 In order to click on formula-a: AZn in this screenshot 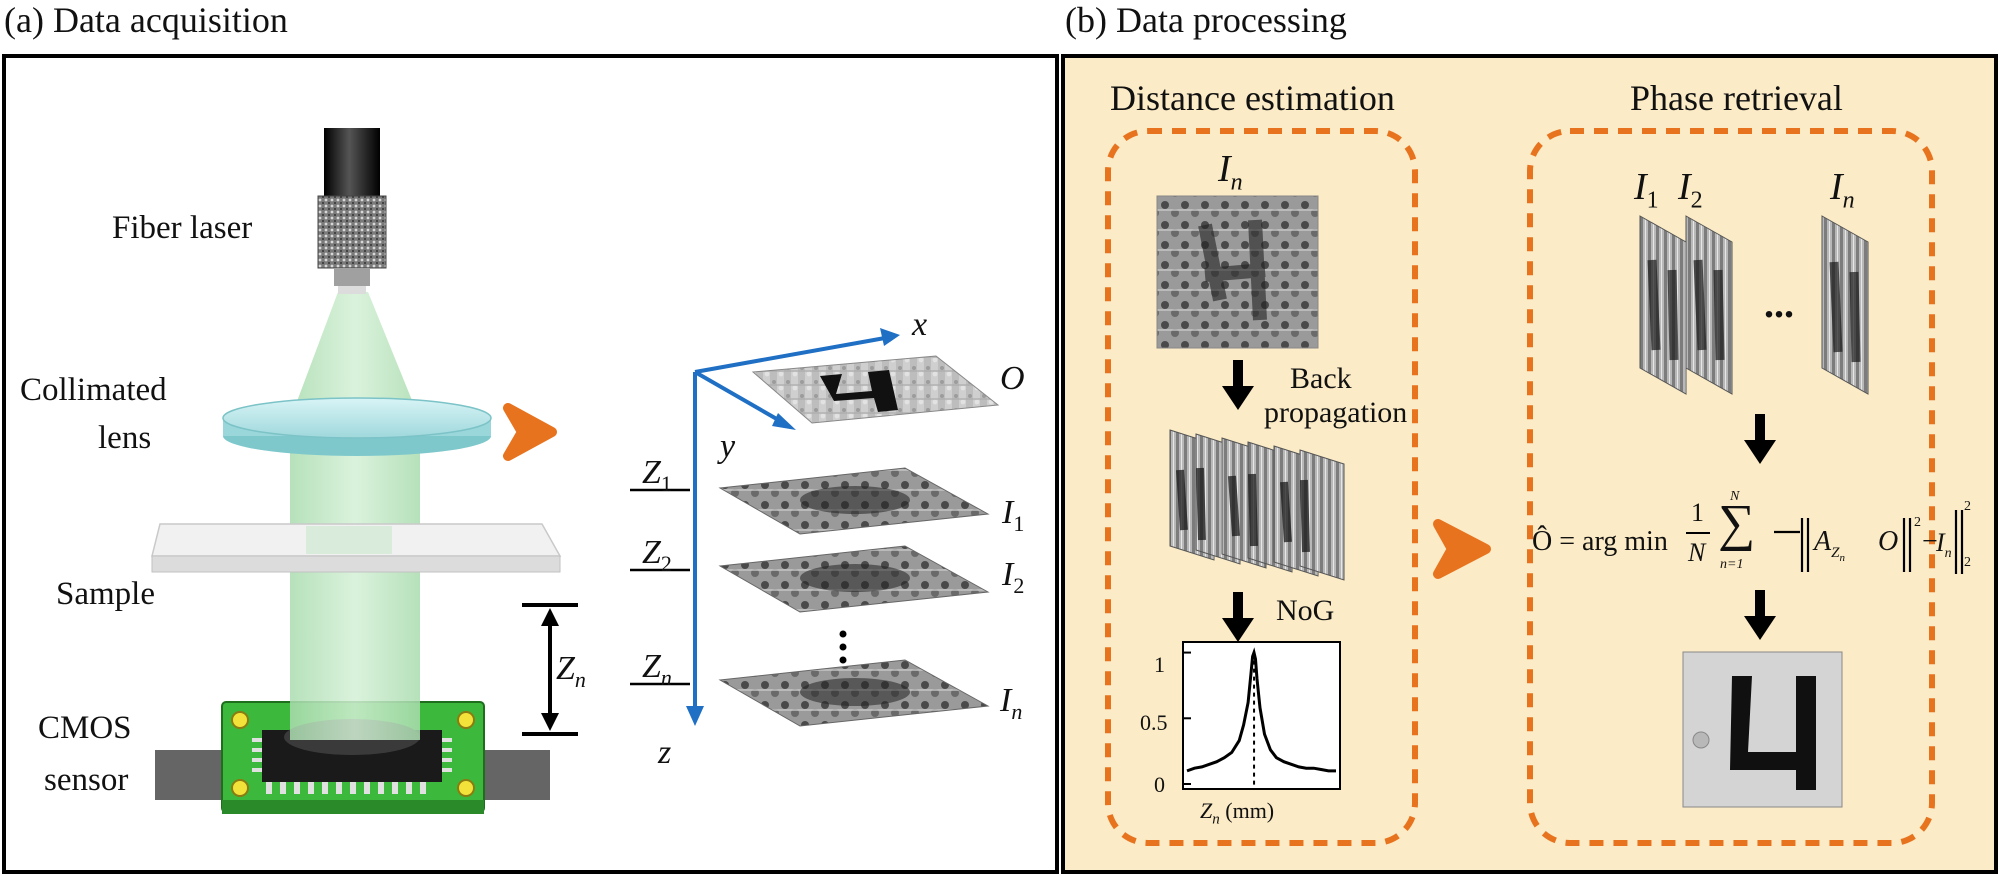, I will do `click(1829, 546)`.